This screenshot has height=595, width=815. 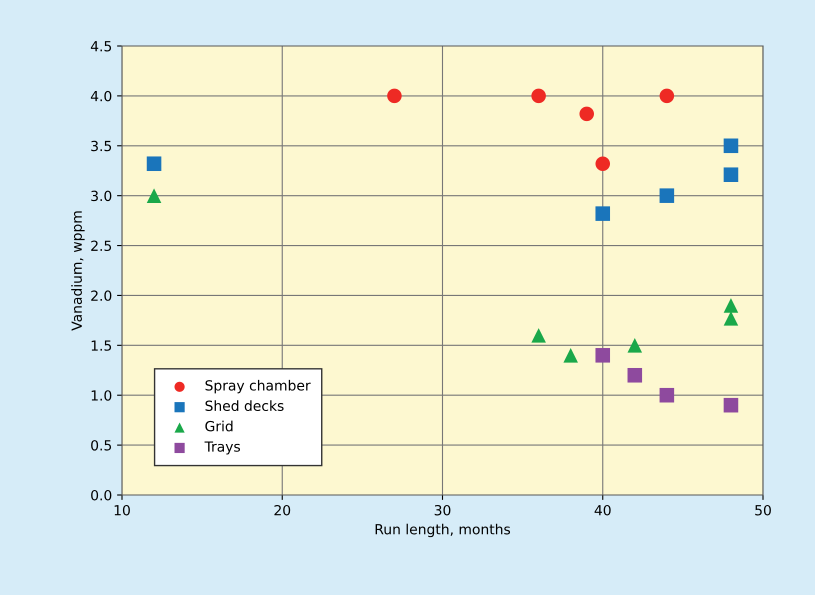 I want to click on legend-label: Trays, so click(x=222, y=447).